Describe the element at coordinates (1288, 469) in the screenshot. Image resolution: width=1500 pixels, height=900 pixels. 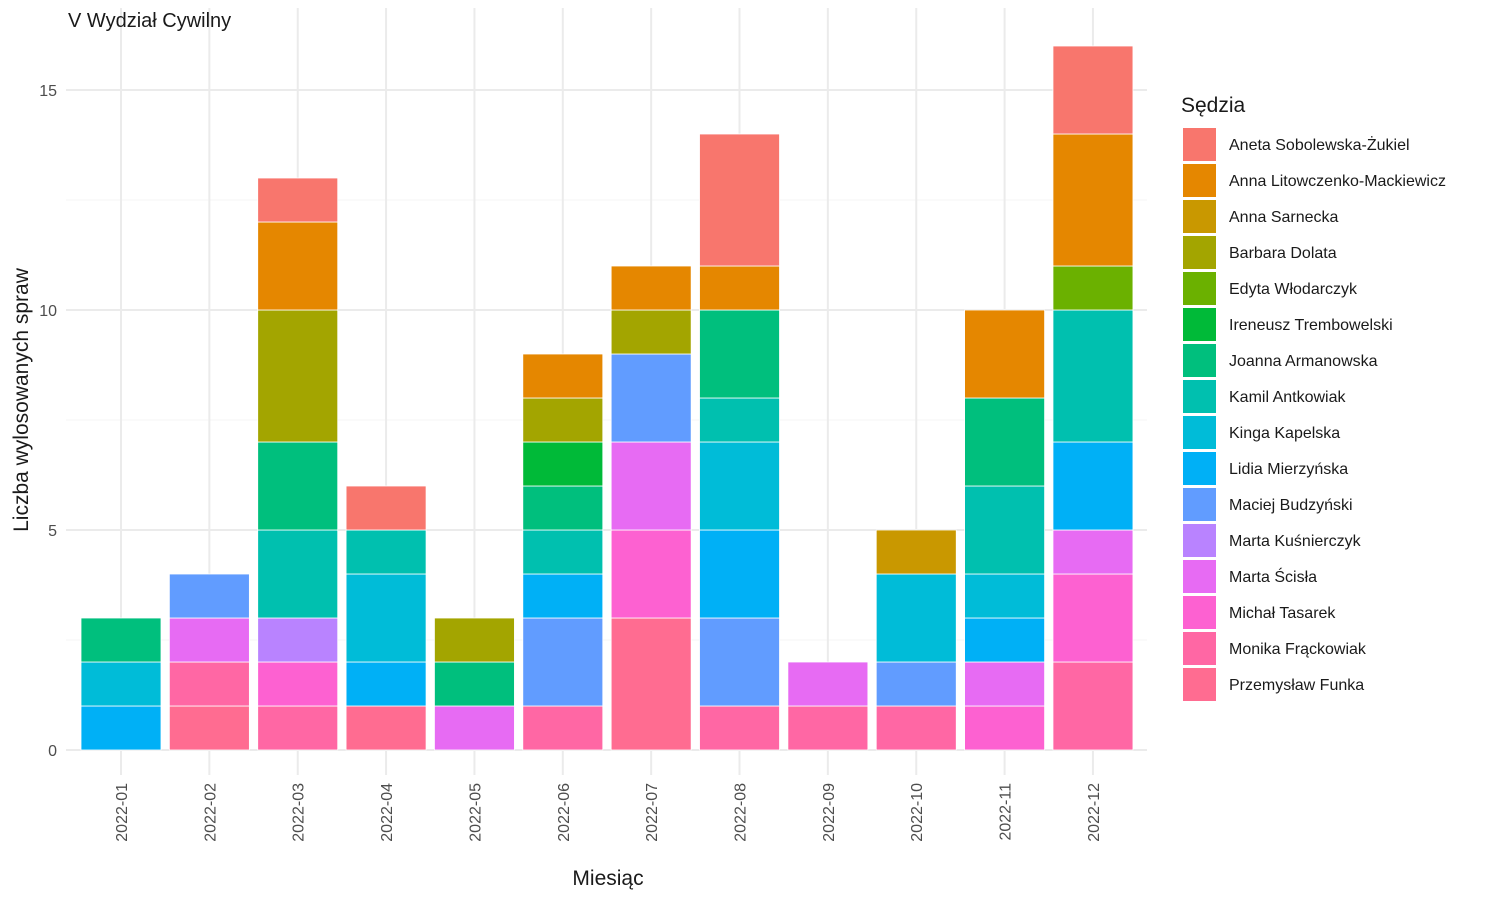
I see `legend-label: Lidia Mierzyńska` at that location.